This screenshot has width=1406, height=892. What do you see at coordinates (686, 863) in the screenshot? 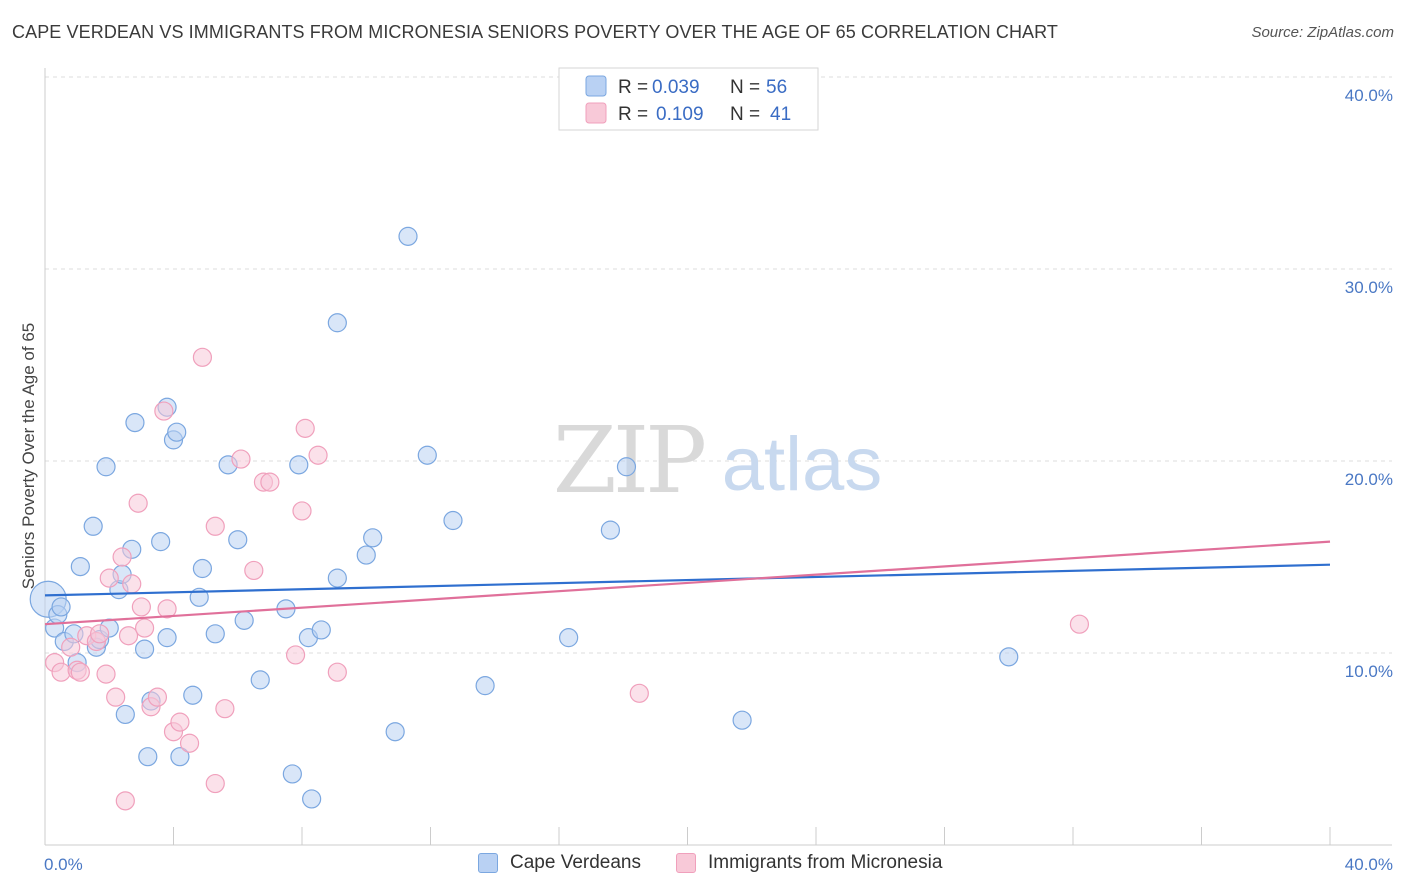
I see `bottom-legend-swatch-micronesia` at bounding box center [686, 863].